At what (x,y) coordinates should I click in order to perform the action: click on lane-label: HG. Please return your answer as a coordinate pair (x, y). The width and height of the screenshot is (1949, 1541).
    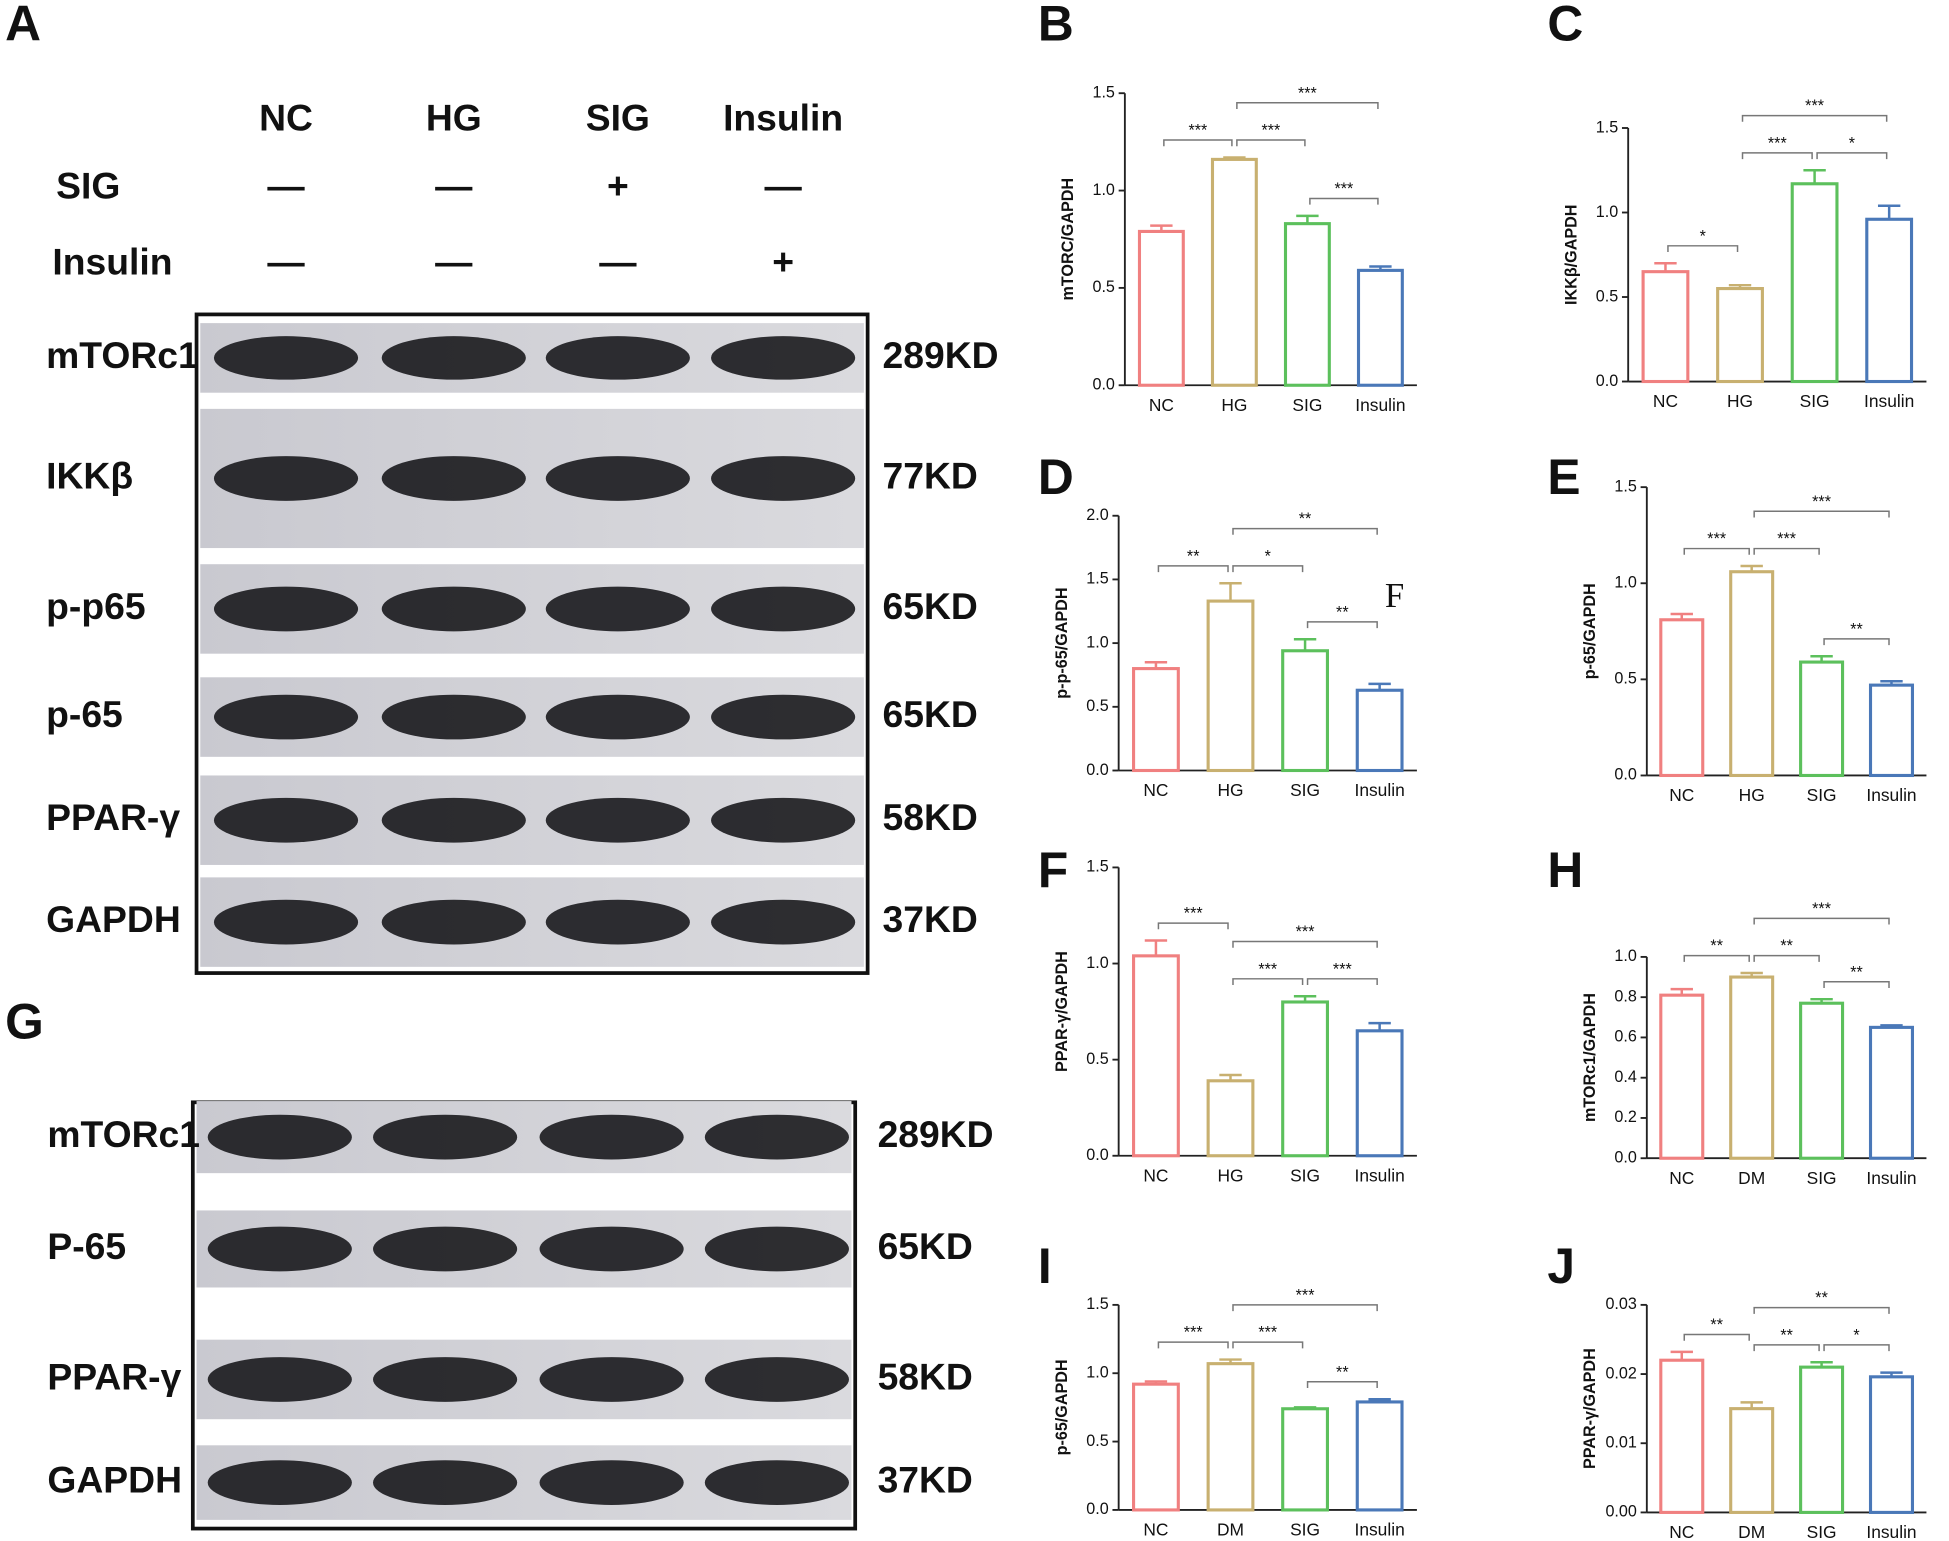
    Looking at the image, I should click on (454, 117).